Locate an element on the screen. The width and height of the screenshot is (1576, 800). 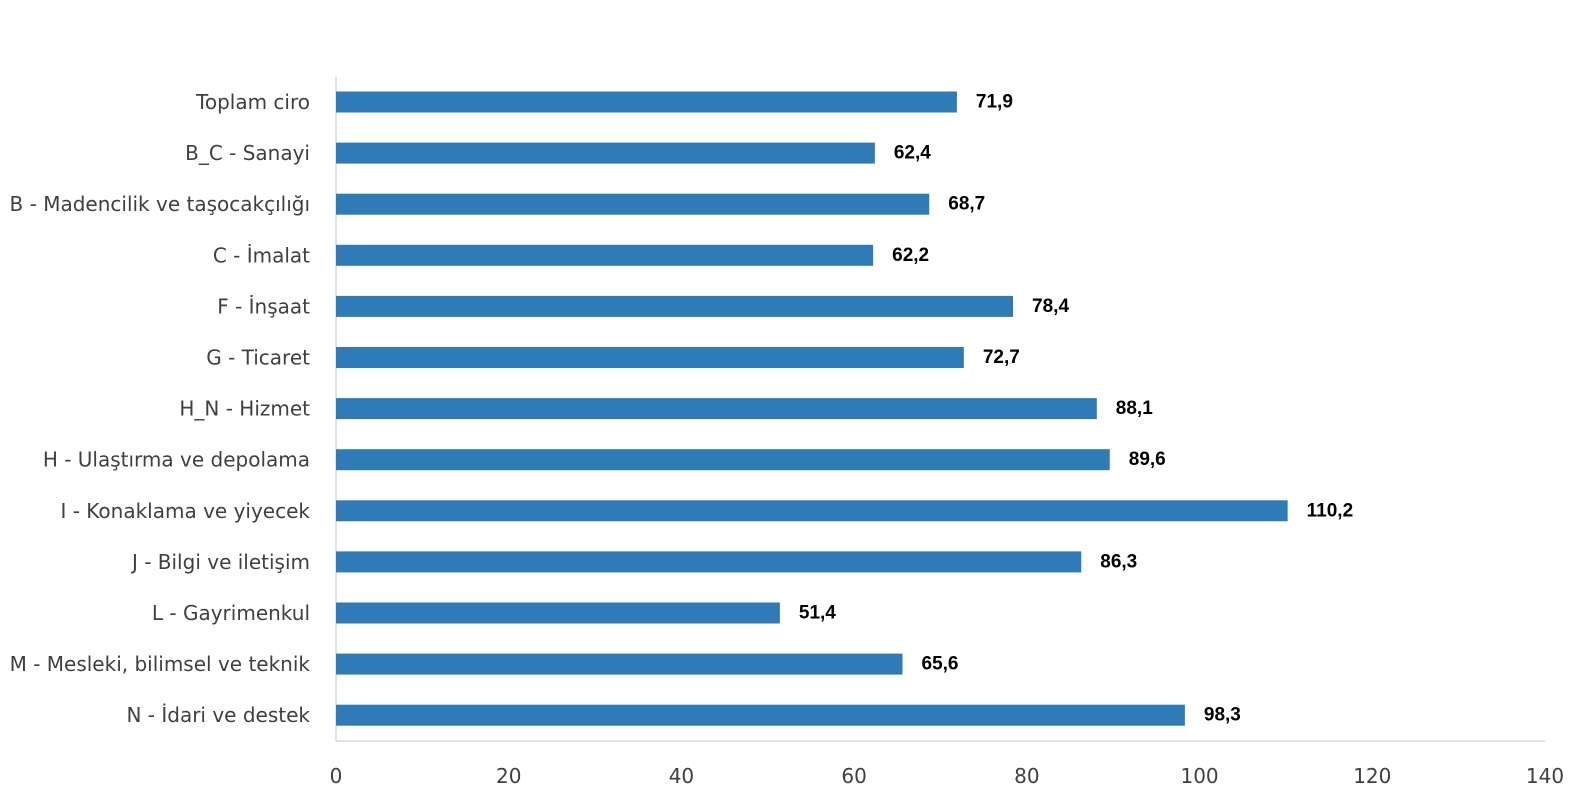
category-label: G - Ticaret is located at coordinates (258, 358).